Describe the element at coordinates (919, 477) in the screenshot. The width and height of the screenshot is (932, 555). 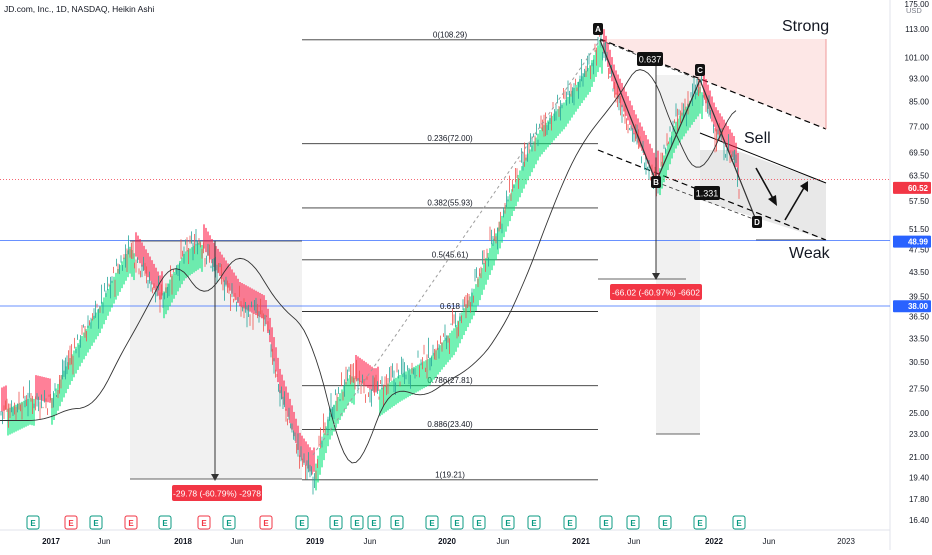
I see `price-tick-label: 19.40` at that location.